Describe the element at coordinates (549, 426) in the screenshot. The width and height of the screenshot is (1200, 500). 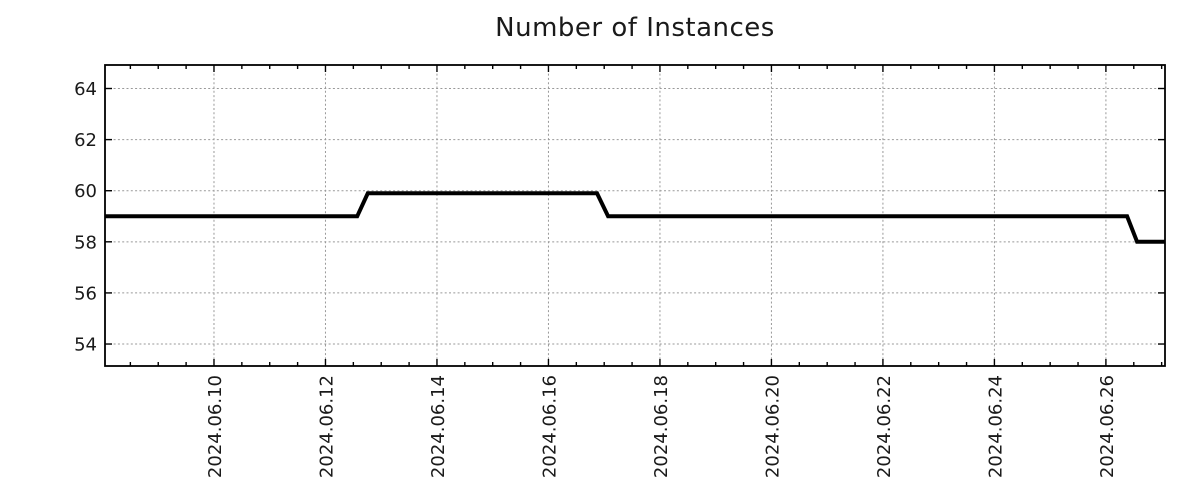
I see `x-tick-label: 2024.06.16` at that location.